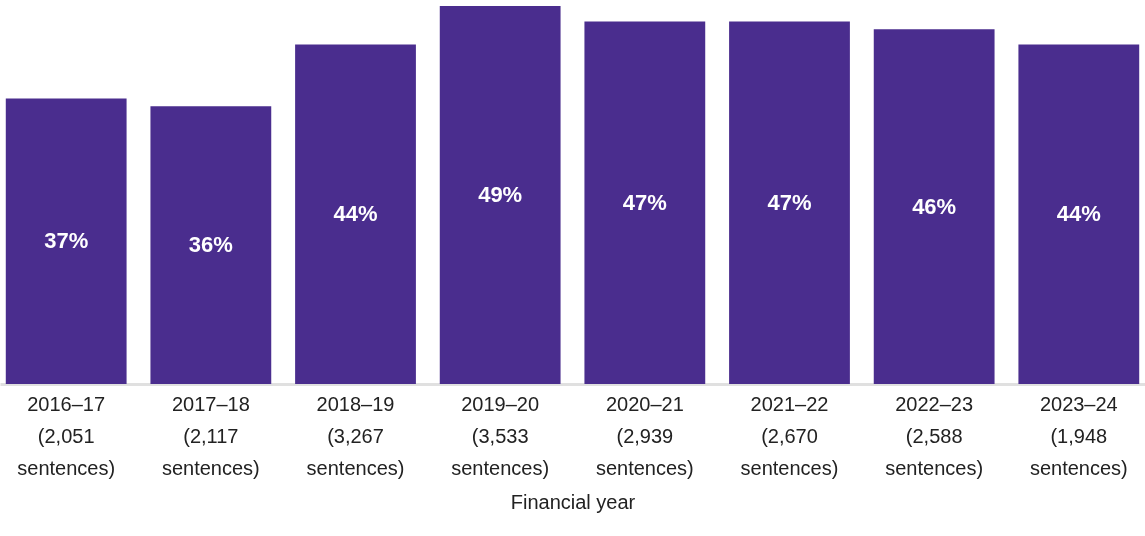  I want to click on data-label: 37%, so click(66, 241).